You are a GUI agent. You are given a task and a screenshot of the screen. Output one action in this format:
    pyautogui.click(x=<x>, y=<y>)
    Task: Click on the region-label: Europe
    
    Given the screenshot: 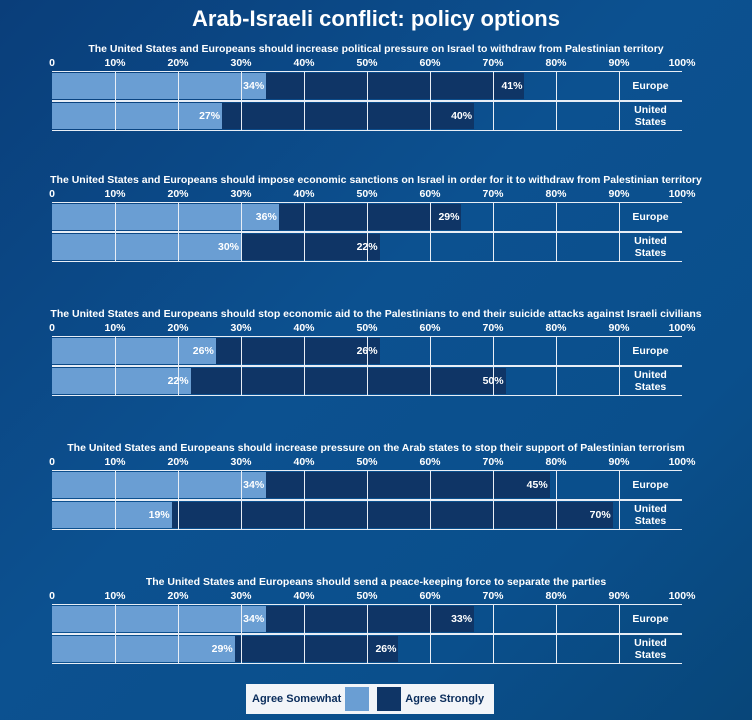 What is the action you would take?
    pyautogui.click(x=650, y=217)
    